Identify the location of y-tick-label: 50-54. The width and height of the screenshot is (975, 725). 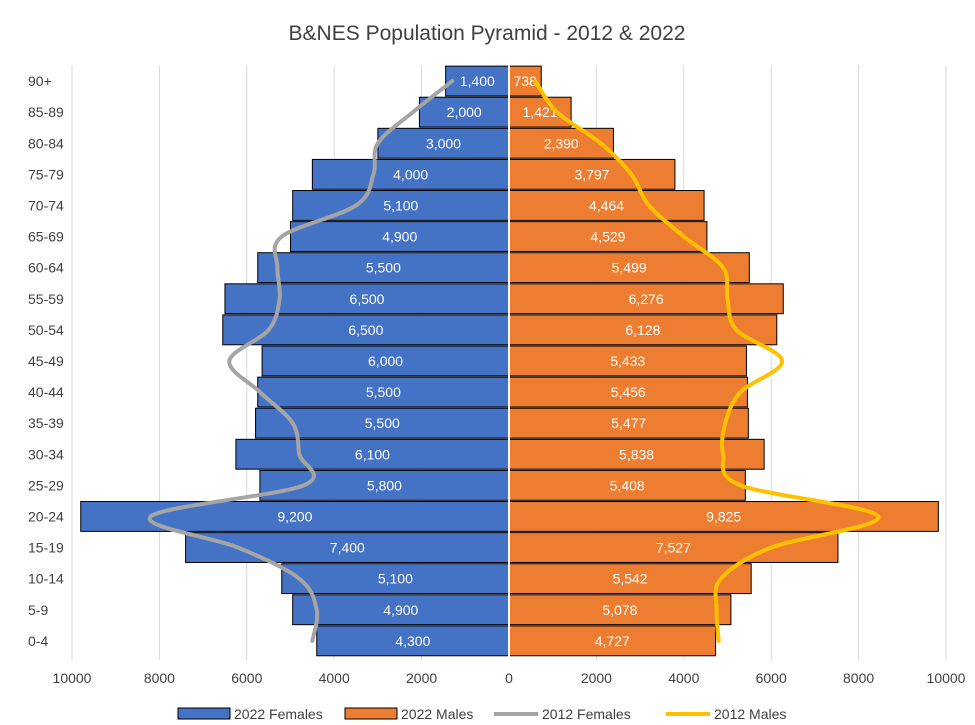
(46, 330).